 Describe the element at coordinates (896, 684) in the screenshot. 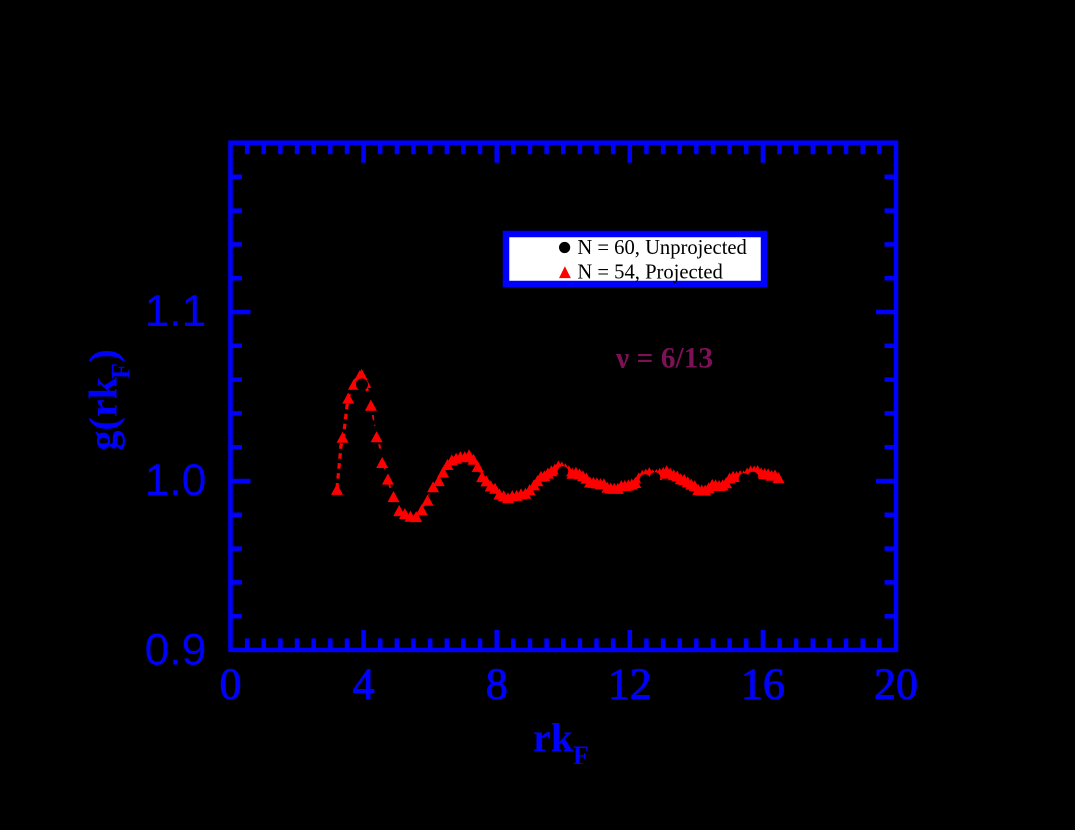

I see `svg-text: 20` at that location.